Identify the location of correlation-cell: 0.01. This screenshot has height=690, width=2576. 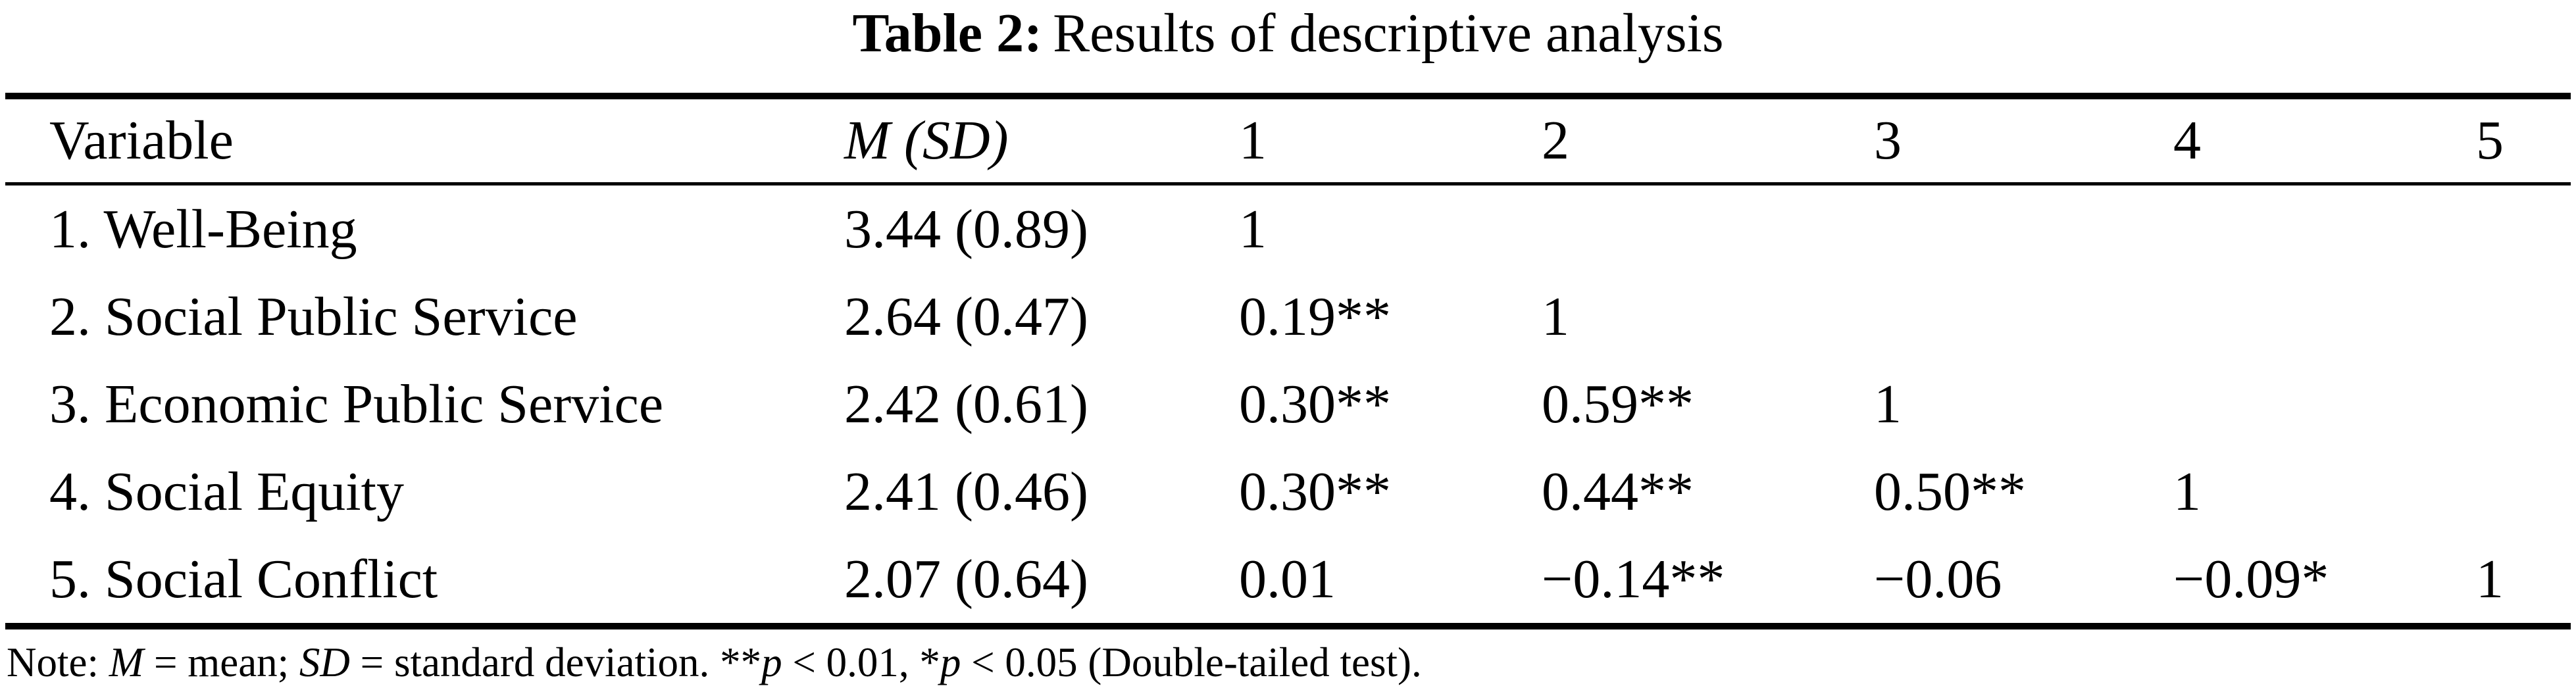
(1287, 579).